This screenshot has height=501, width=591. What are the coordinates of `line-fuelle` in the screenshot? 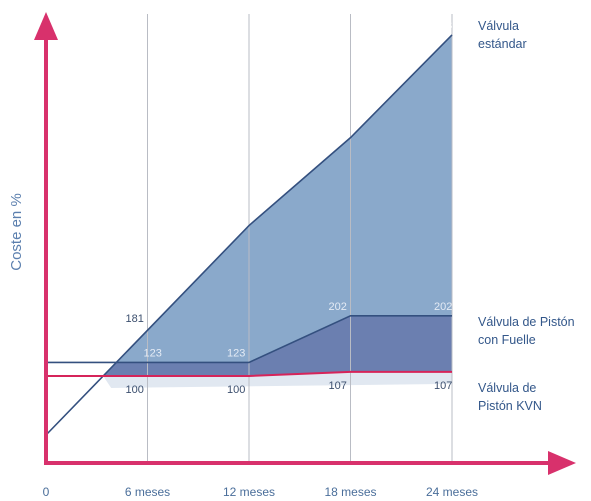 It's located at (249, 339).